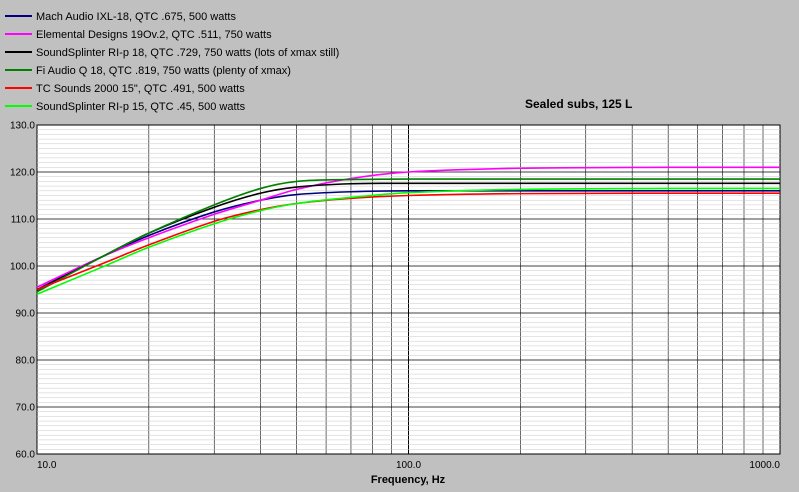 The height and width of the screenshot is (492, 799). I want to click on y-tick-label: 70.0, so click(26, 408).